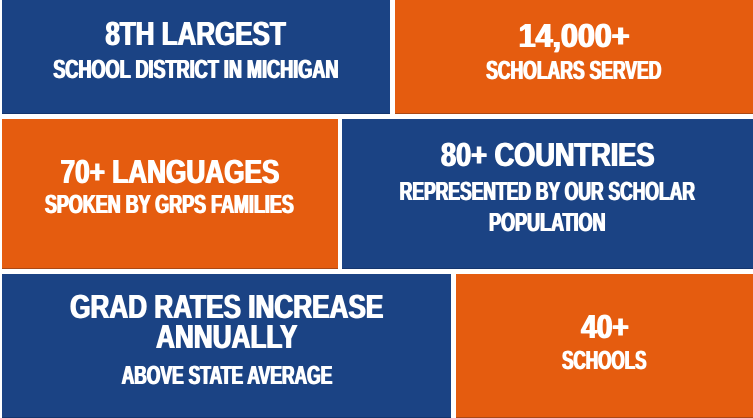  I want to click on stat-title-line: 70+ LANGUAGES, so click(170, 171).